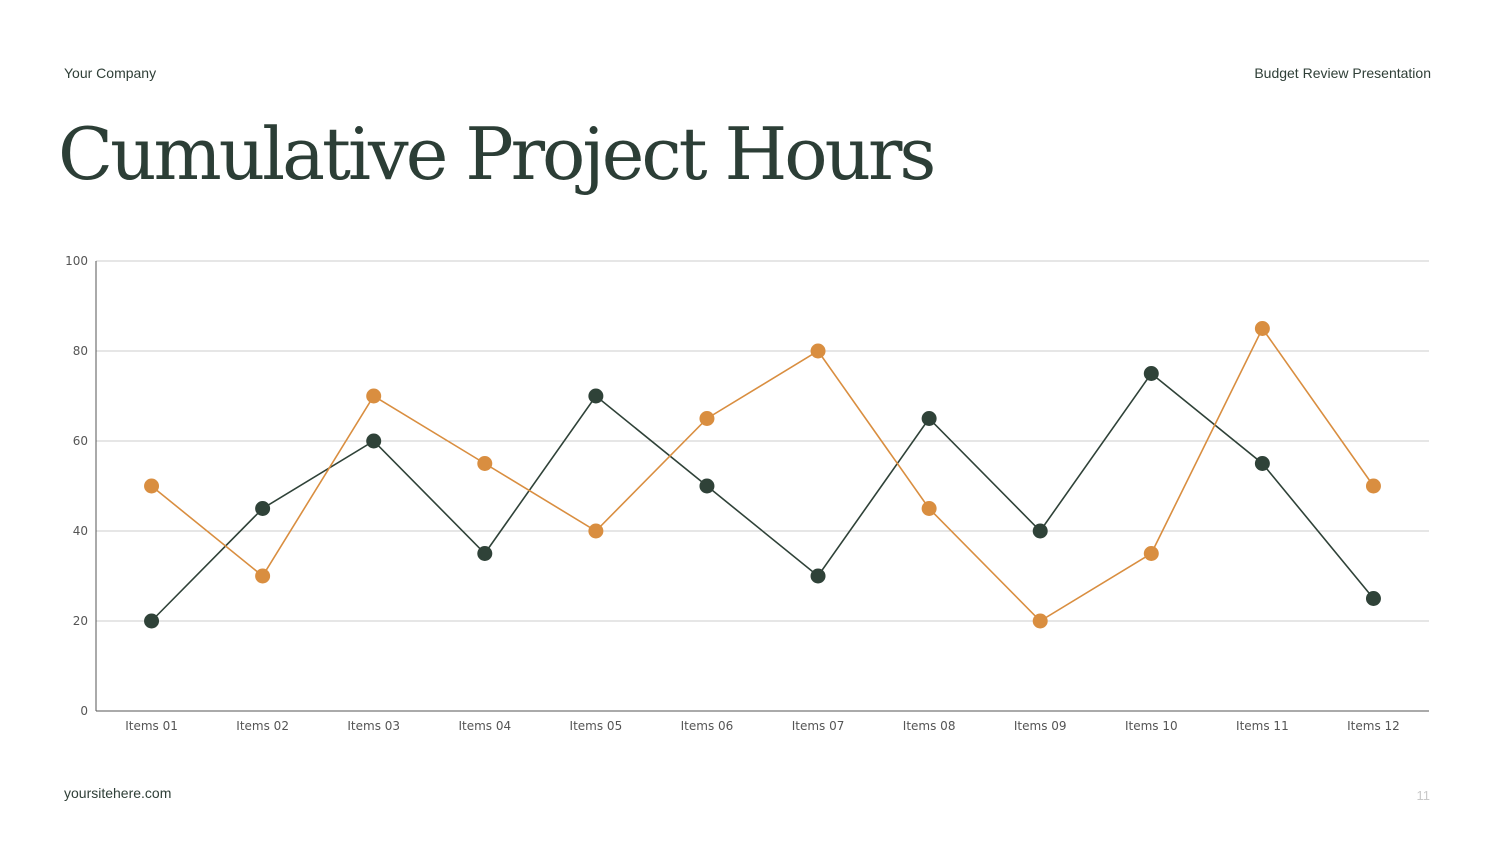 The width and height of the screenshot is (1500, 849). What do you see at coordinates (80, 621) in the screenshot?
I see `y-tick-label: 20` at bounding box center [80, 621].